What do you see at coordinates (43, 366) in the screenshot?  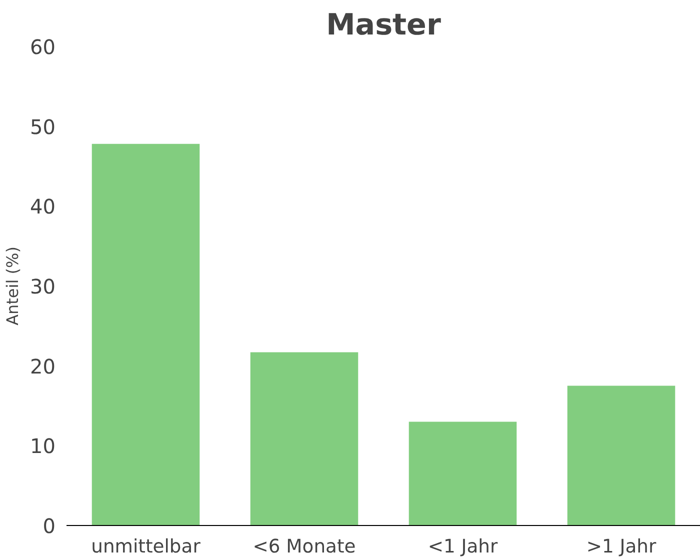 I see `y-tick-label: 20` at bounding box center [43, 366].